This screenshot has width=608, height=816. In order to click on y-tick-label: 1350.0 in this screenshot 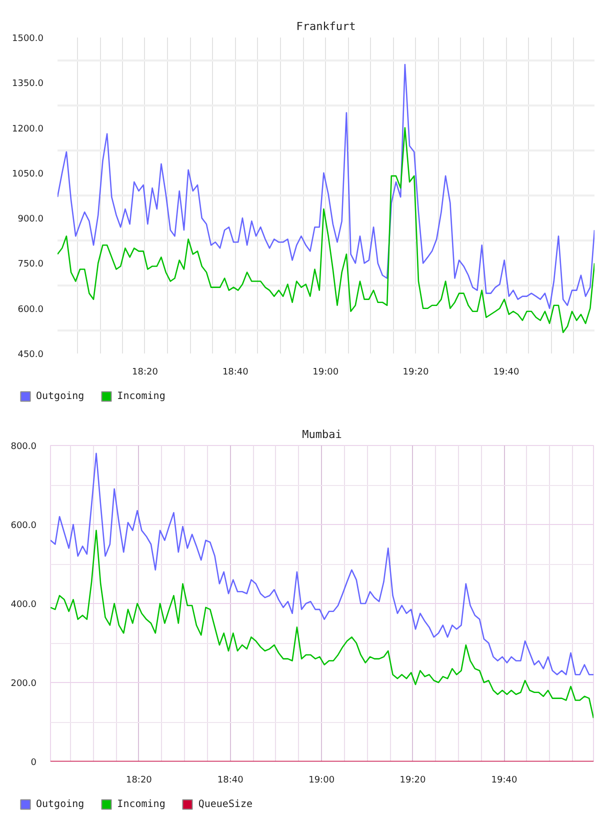, I will do `click(28, 84)`.